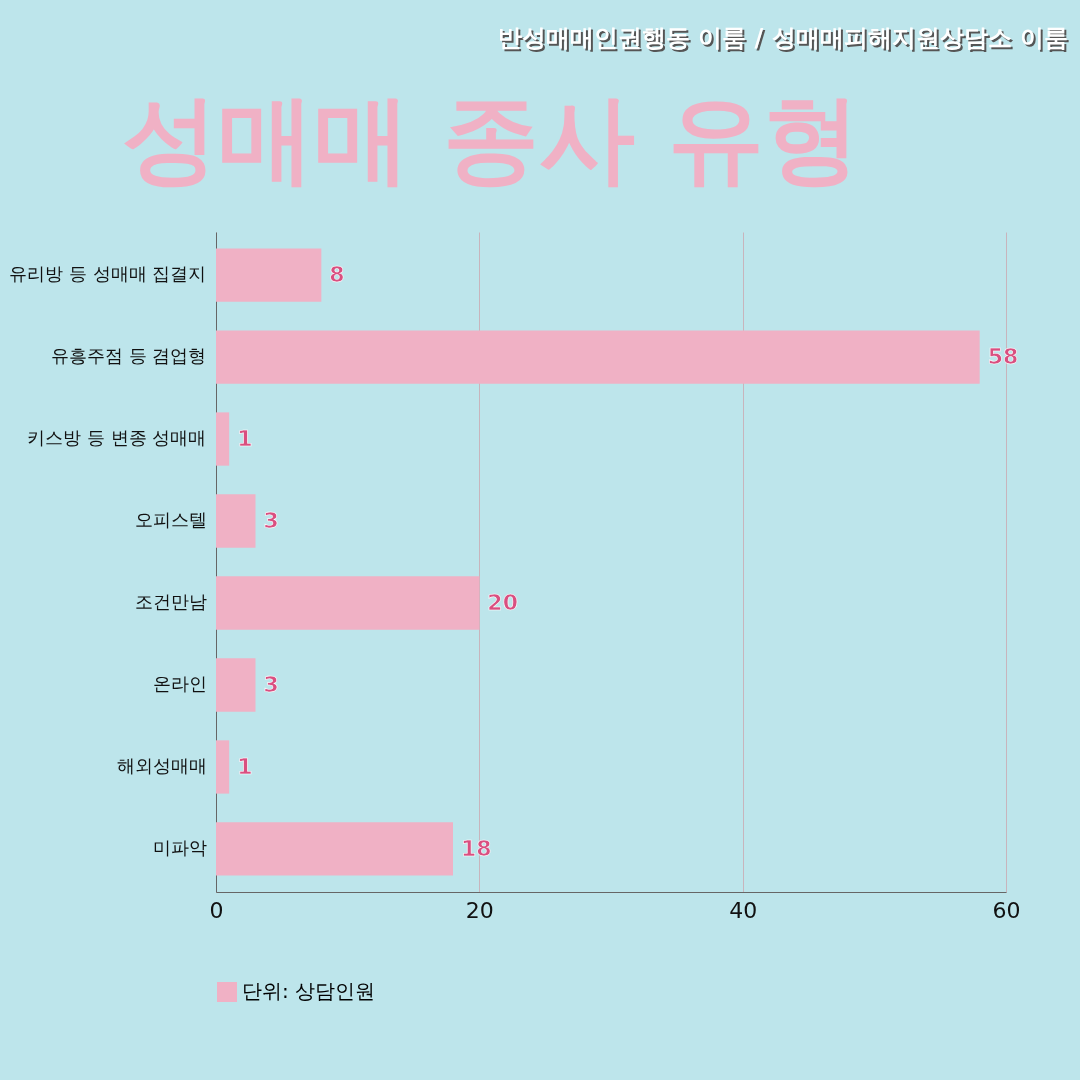 This screenshot has height=1080, width=1080. I want to click on text: 반성매매인권행동 이룸 / 성매매피해지원상담소 이룸, so click(782, 38).